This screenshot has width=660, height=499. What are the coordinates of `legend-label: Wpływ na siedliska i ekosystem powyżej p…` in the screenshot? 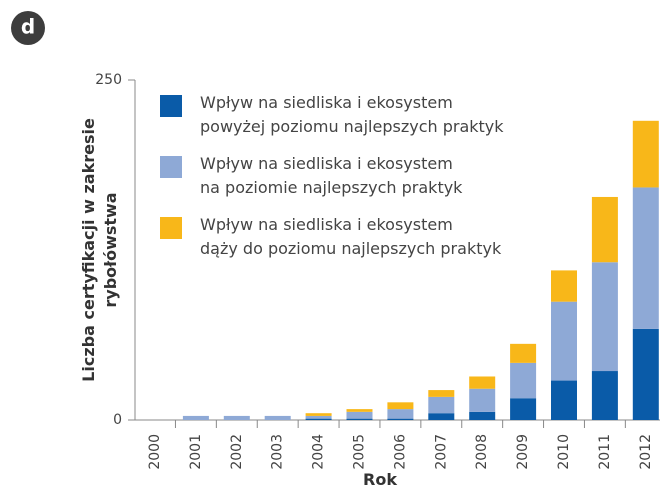 It's located at (352, 114).